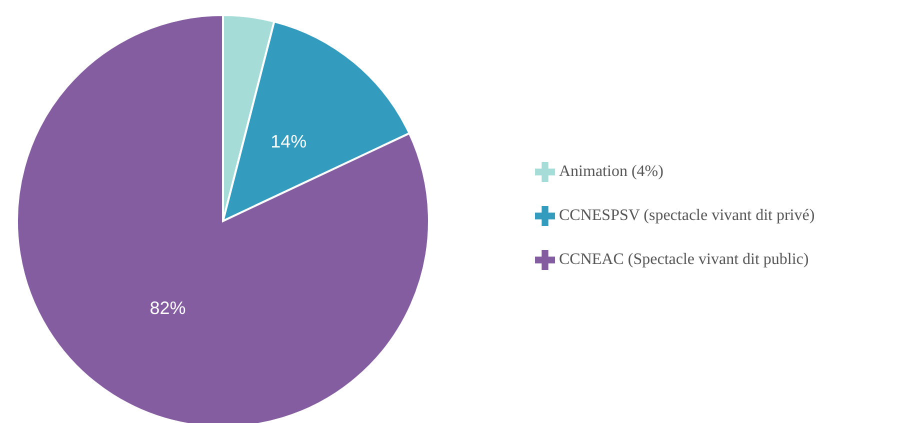 This screenshot has width=905, height=423. Describe the element at coordinates (687, 215) in the screenshot. I see `legend-label: CCNESPSV (spectacle vivant dit privé)` at that location.